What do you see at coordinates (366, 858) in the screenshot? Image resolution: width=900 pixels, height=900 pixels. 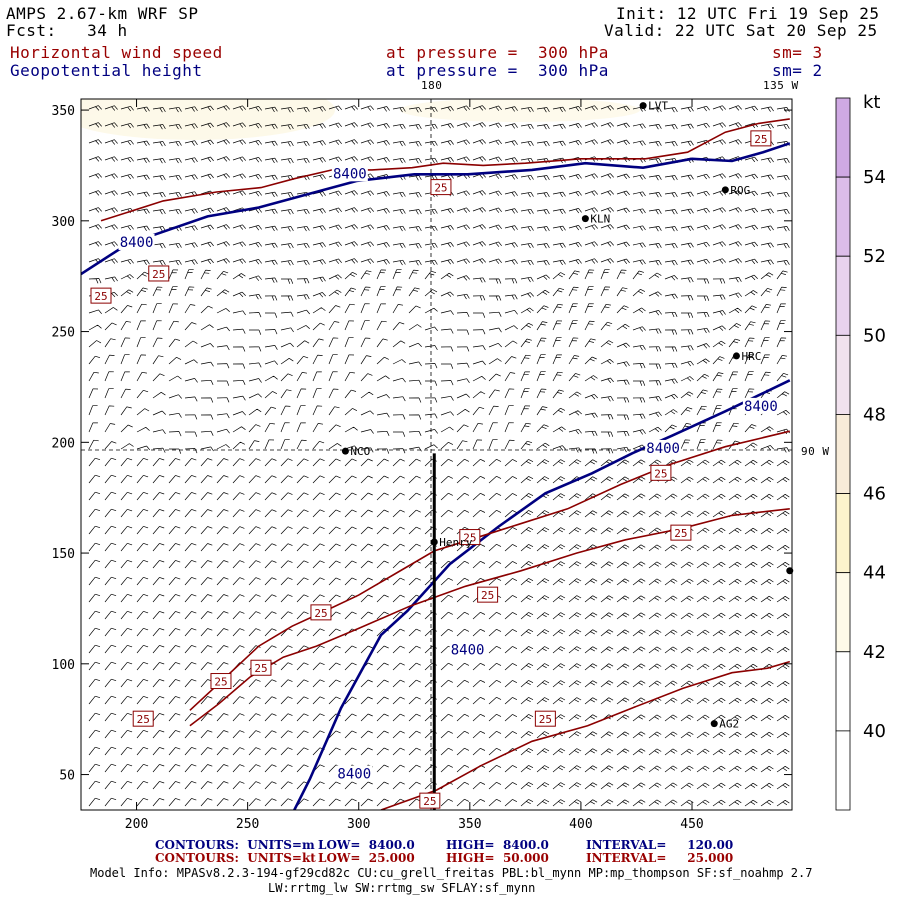 I see `contour-info-wind-low: LOW= 25.000` at bounding box center [366, 858].